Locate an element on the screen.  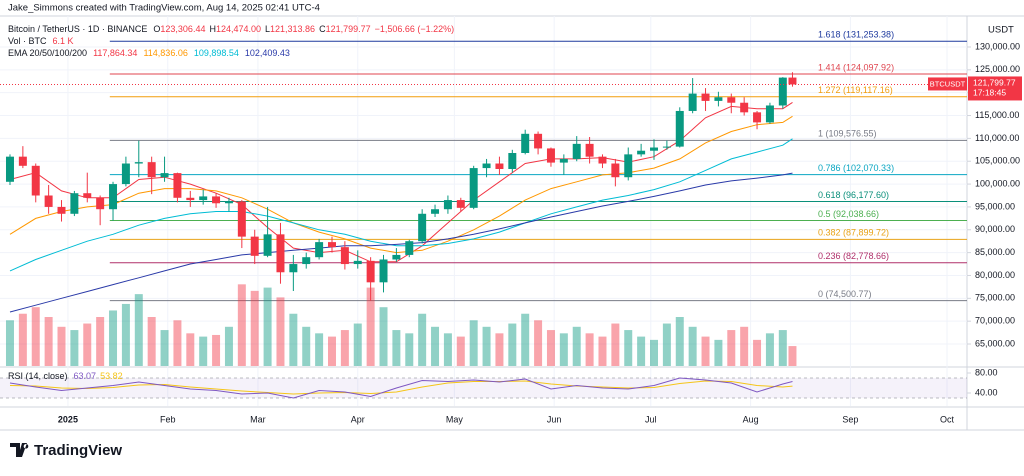
volume-value: 6.1 K is located at coordinates (63, 41).